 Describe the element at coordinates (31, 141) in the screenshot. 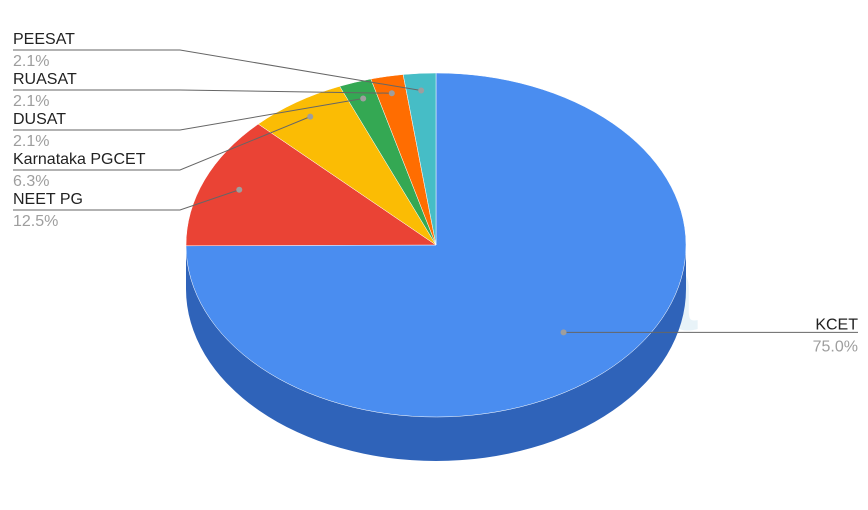

I see `value-label-dusat: 2.1%` at that location.